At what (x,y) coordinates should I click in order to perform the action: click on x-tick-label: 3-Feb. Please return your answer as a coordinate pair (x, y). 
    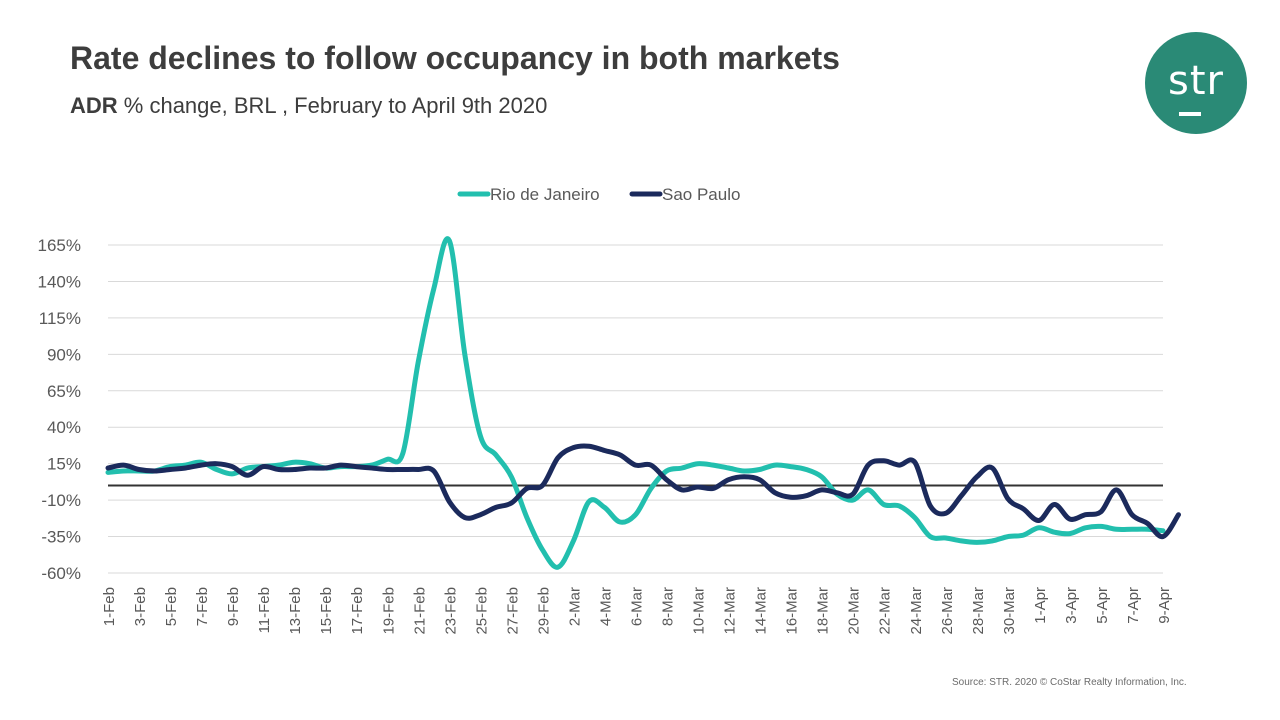
    Looking at the image, I should click on (140, 606).